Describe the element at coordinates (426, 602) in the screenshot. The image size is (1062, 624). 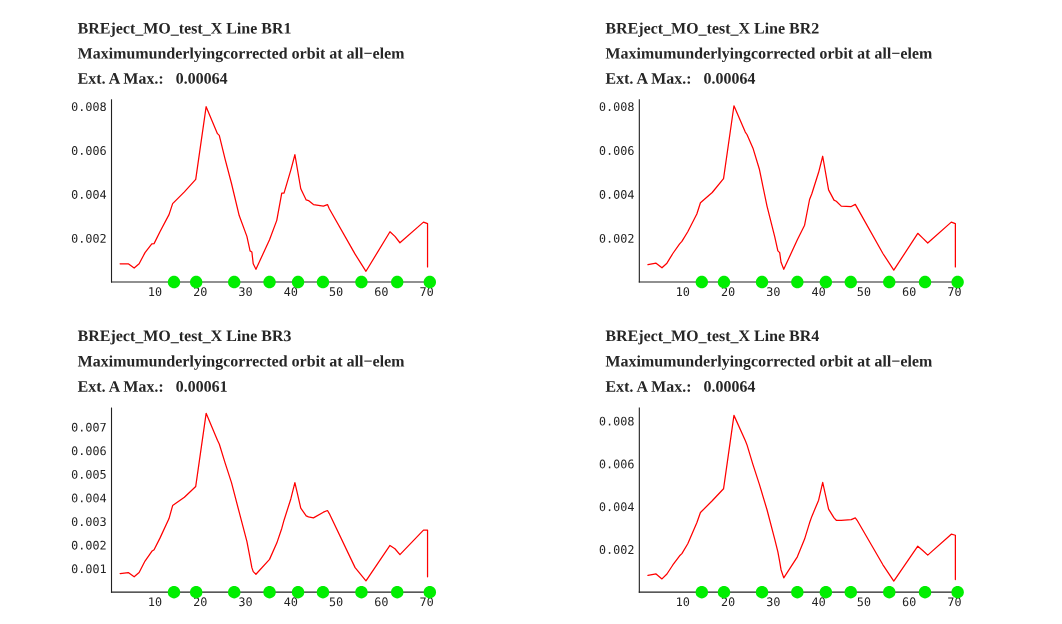
I see `x-tick-label: 70` at that location.